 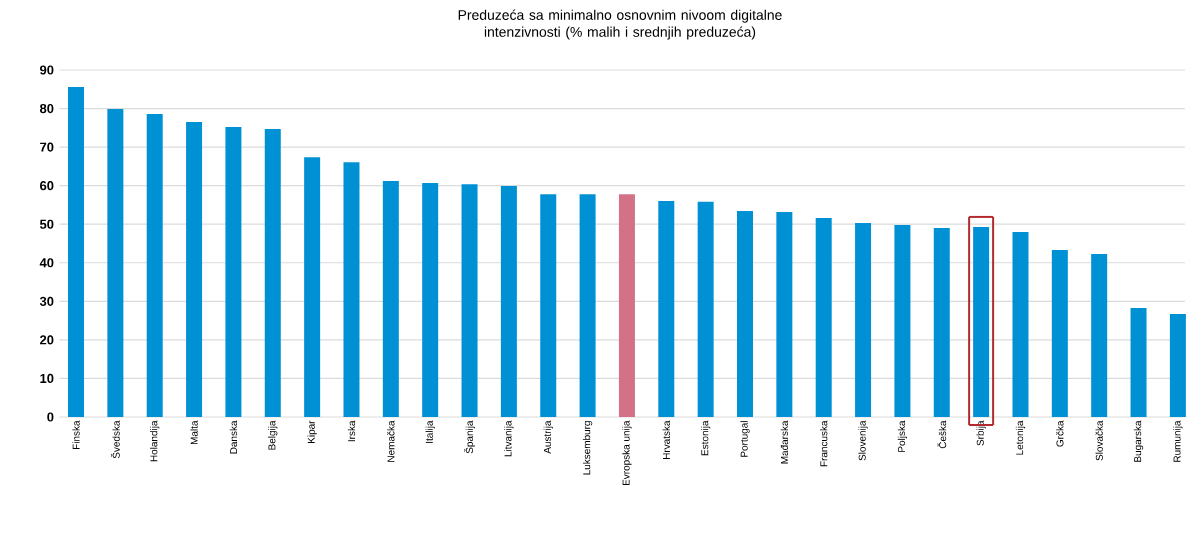 I want to click on y-tick-label: 20, so click(x=47, y=340).